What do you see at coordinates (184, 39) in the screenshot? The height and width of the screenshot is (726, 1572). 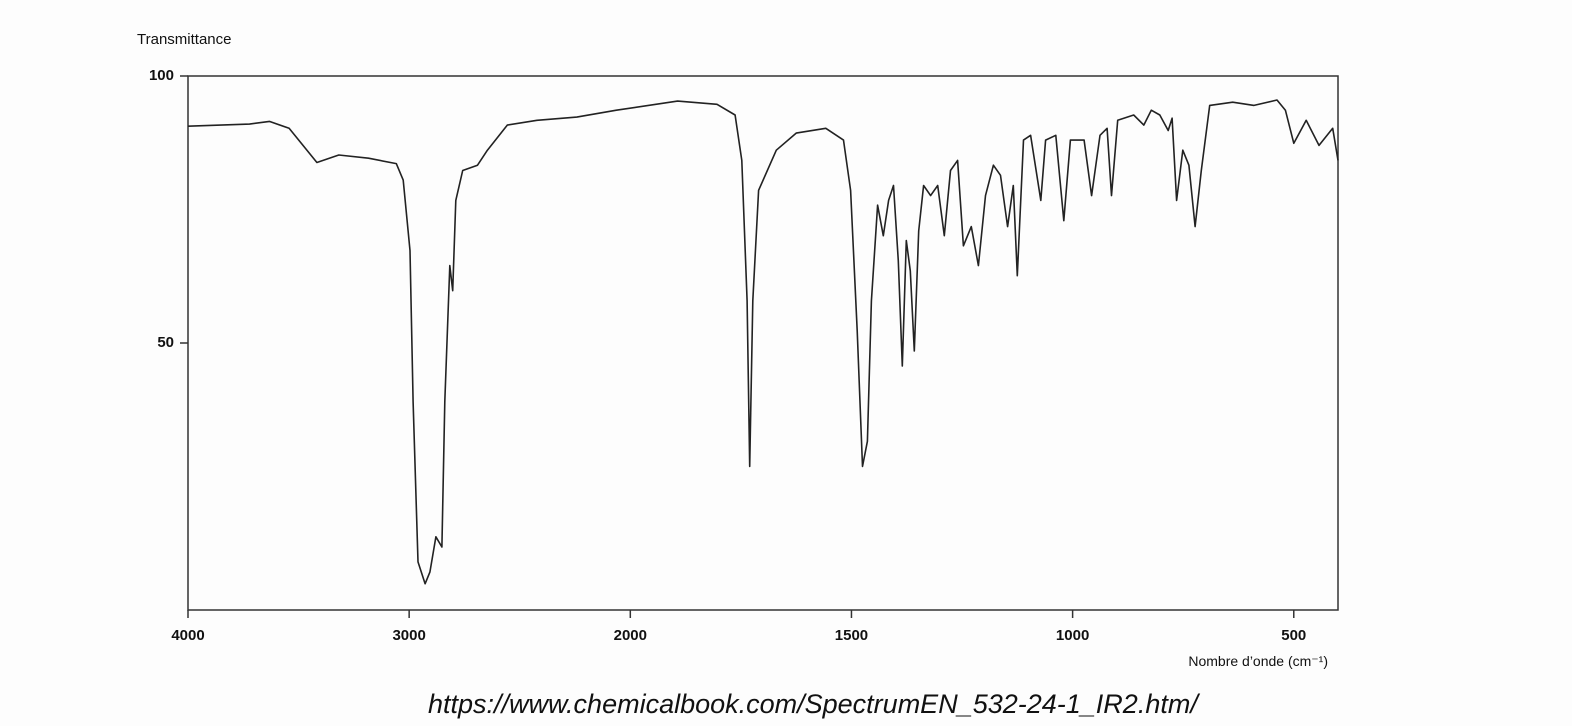 I see `y-axis-label: Transmittance` at bounding box center [184, 39].